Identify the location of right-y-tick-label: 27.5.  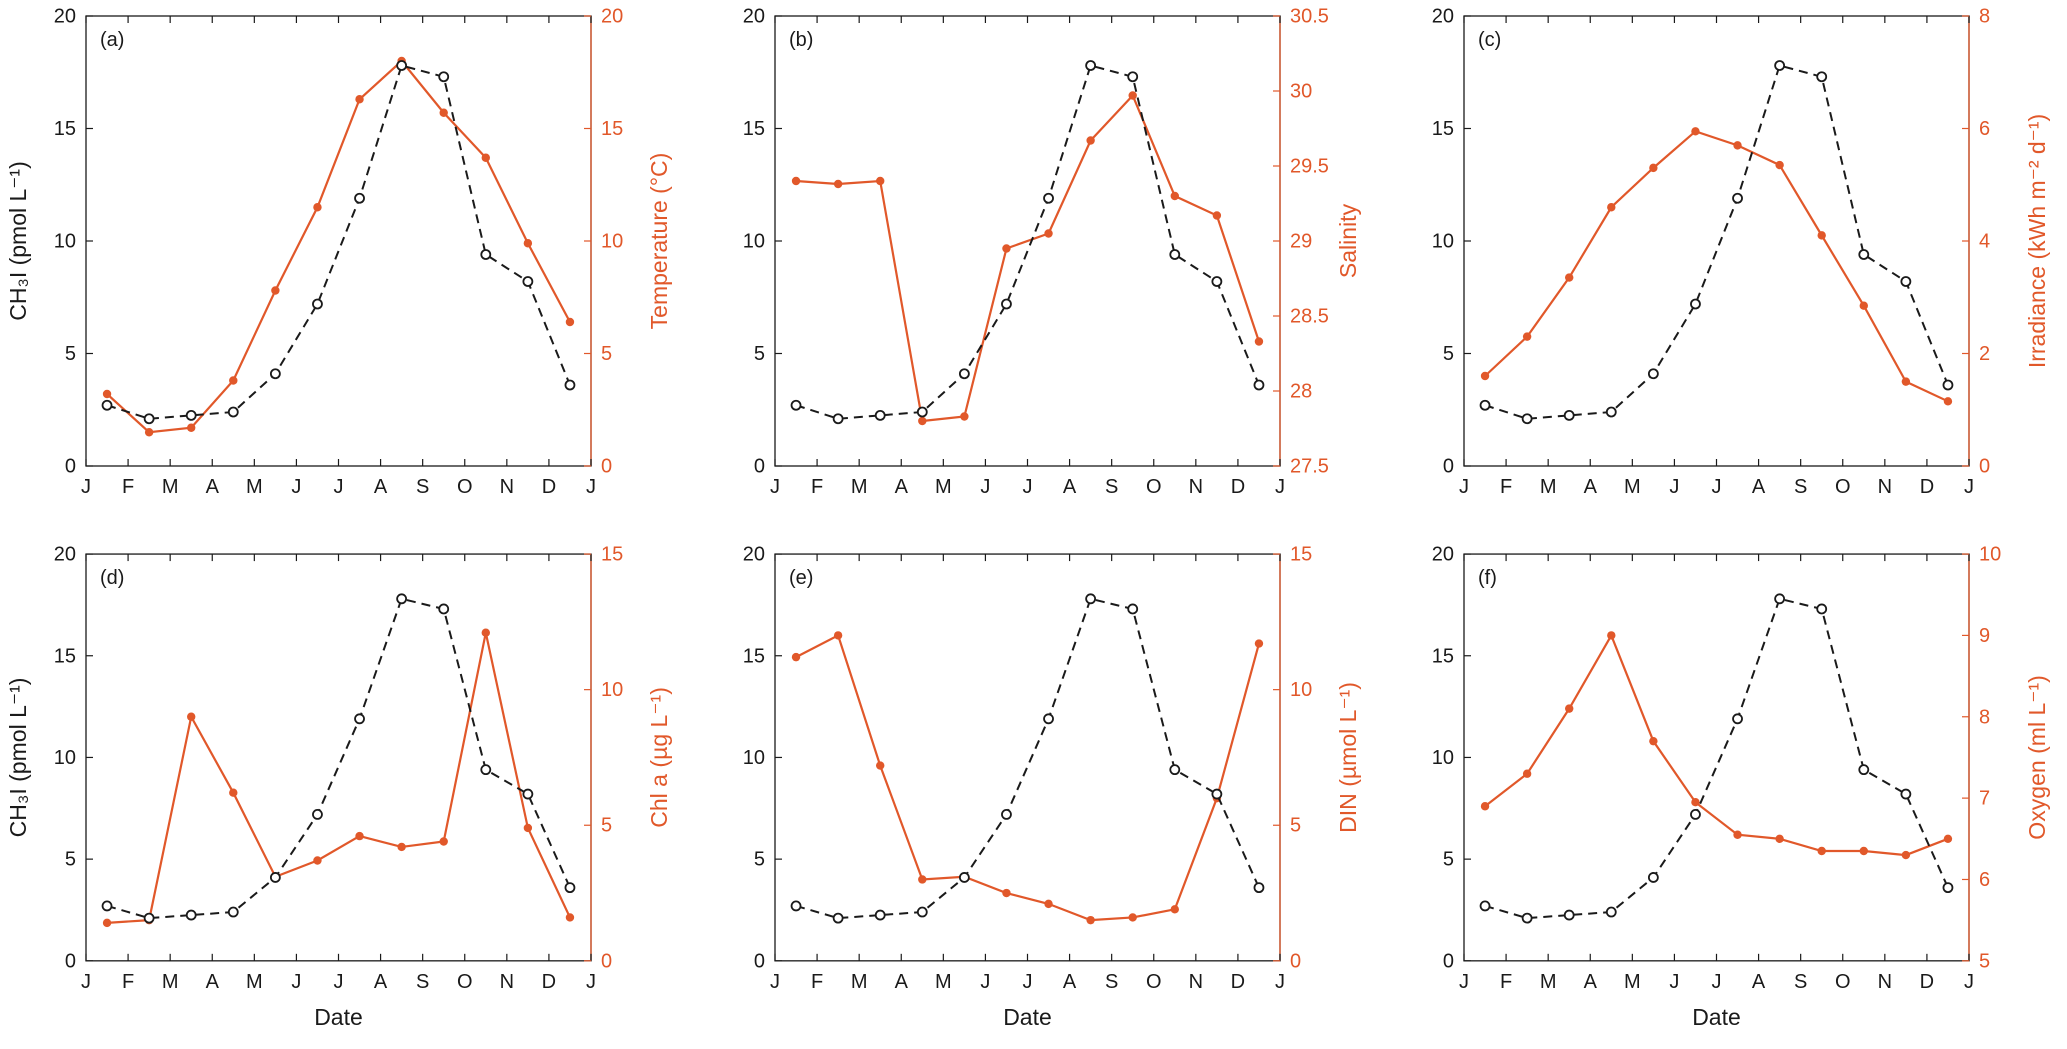
(1309, 467).